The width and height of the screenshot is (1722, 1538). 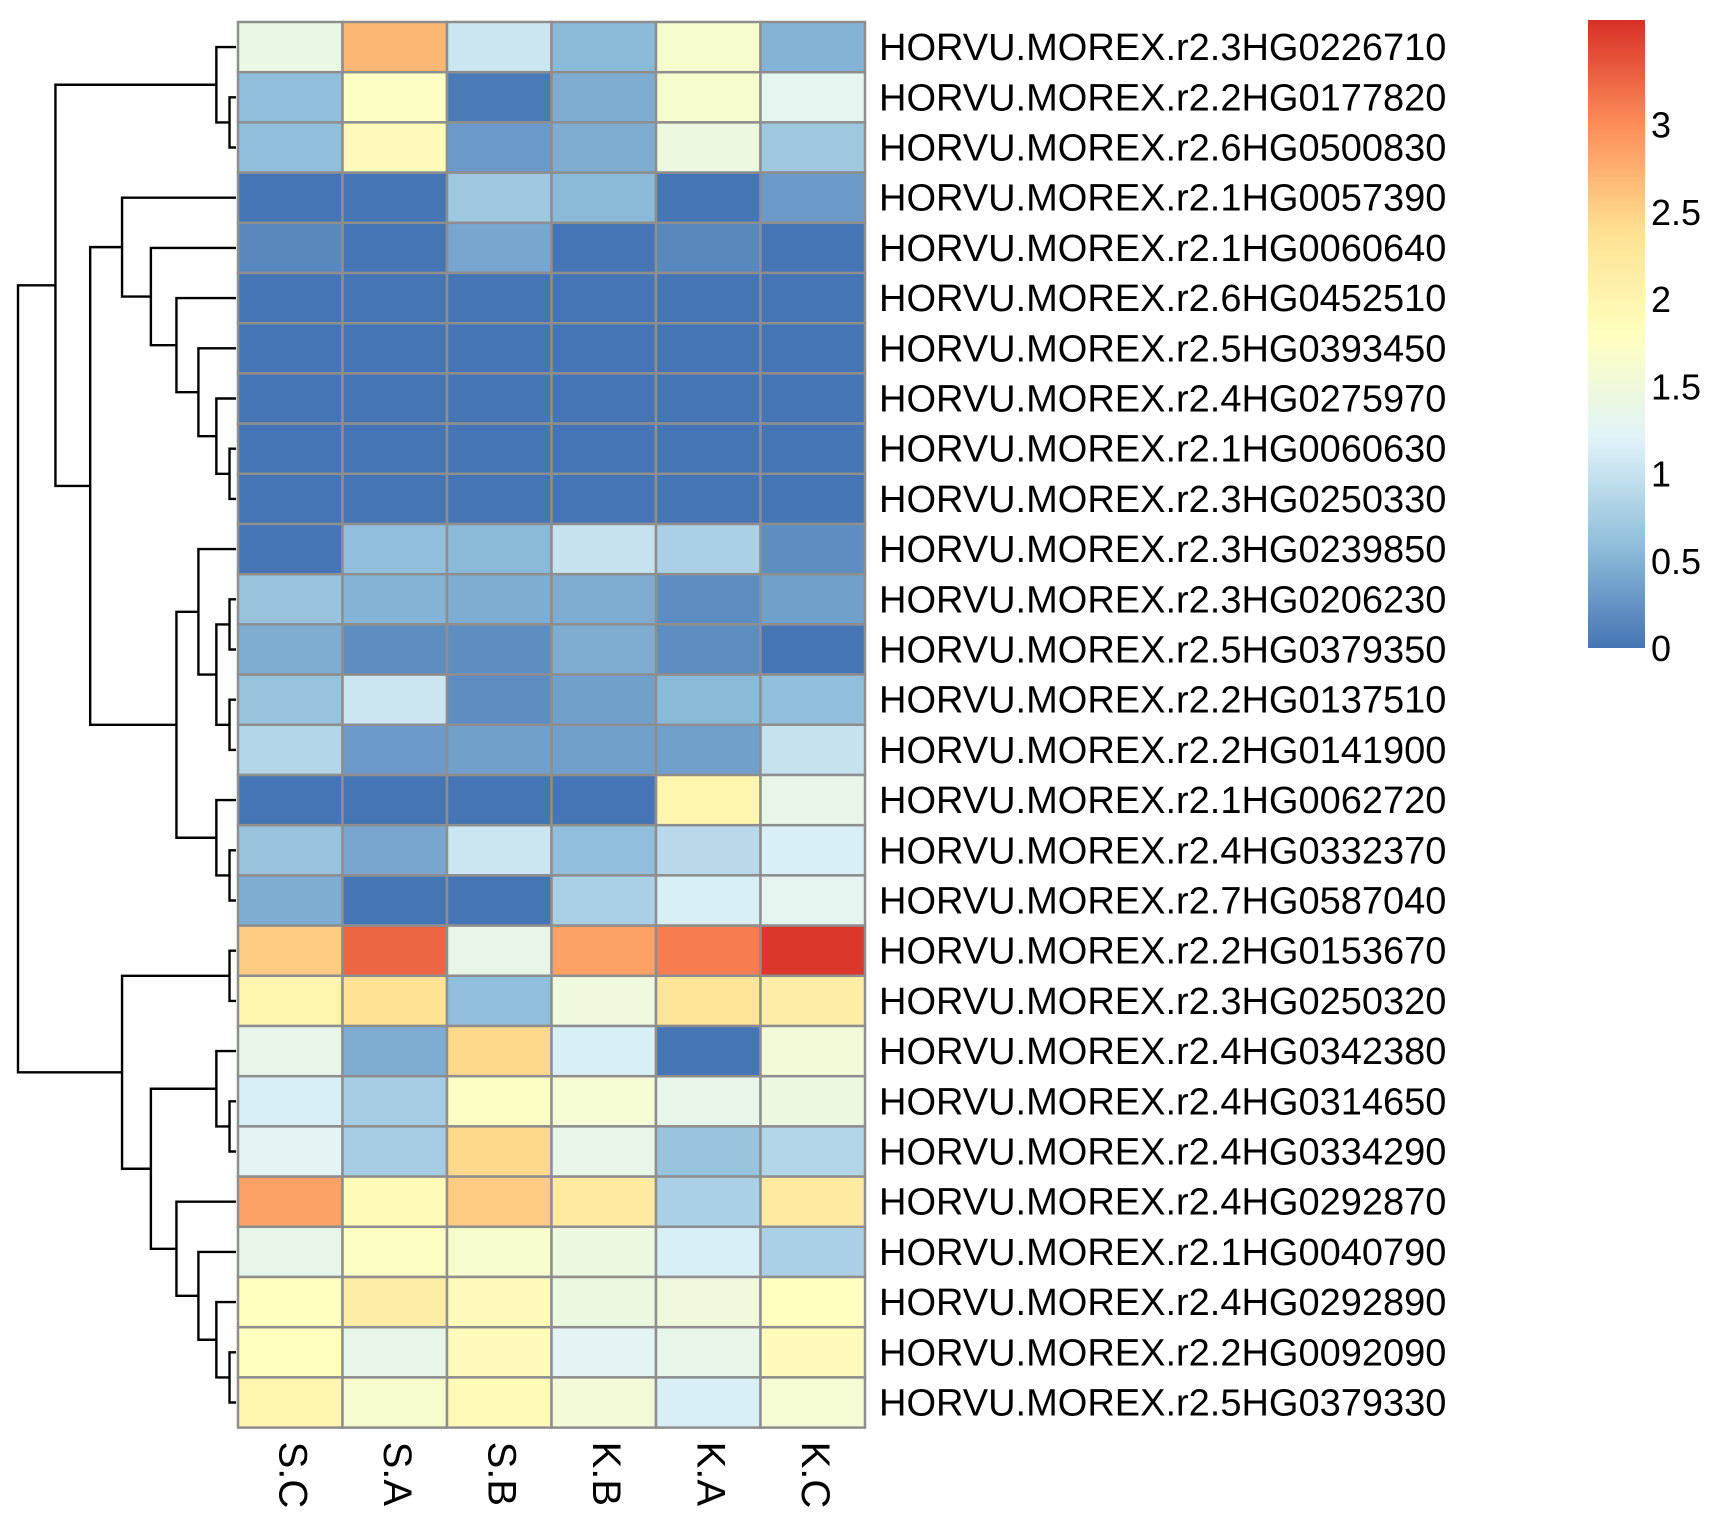 I want to click on row-label: HORVU.MOREX.r2.3HG0206230, so click(x=1162, y=600).